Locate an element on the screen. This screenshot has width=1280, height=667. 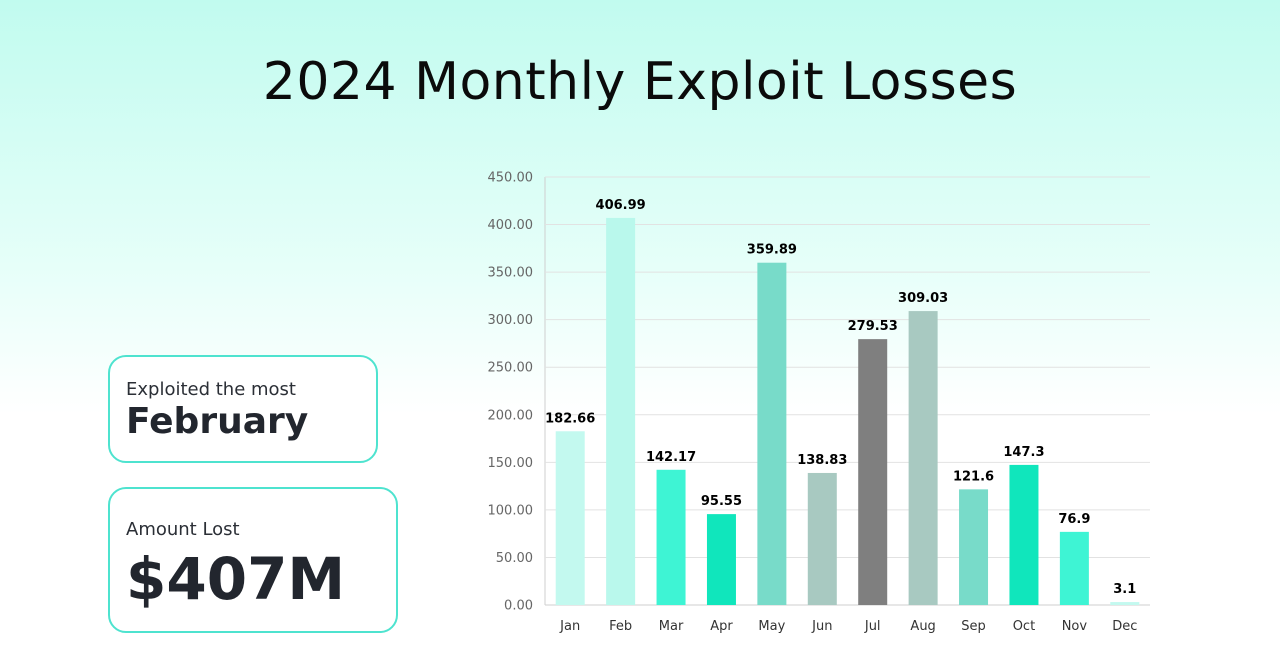
data-label-apr: 95.55 is located at coordinates (721, 501).